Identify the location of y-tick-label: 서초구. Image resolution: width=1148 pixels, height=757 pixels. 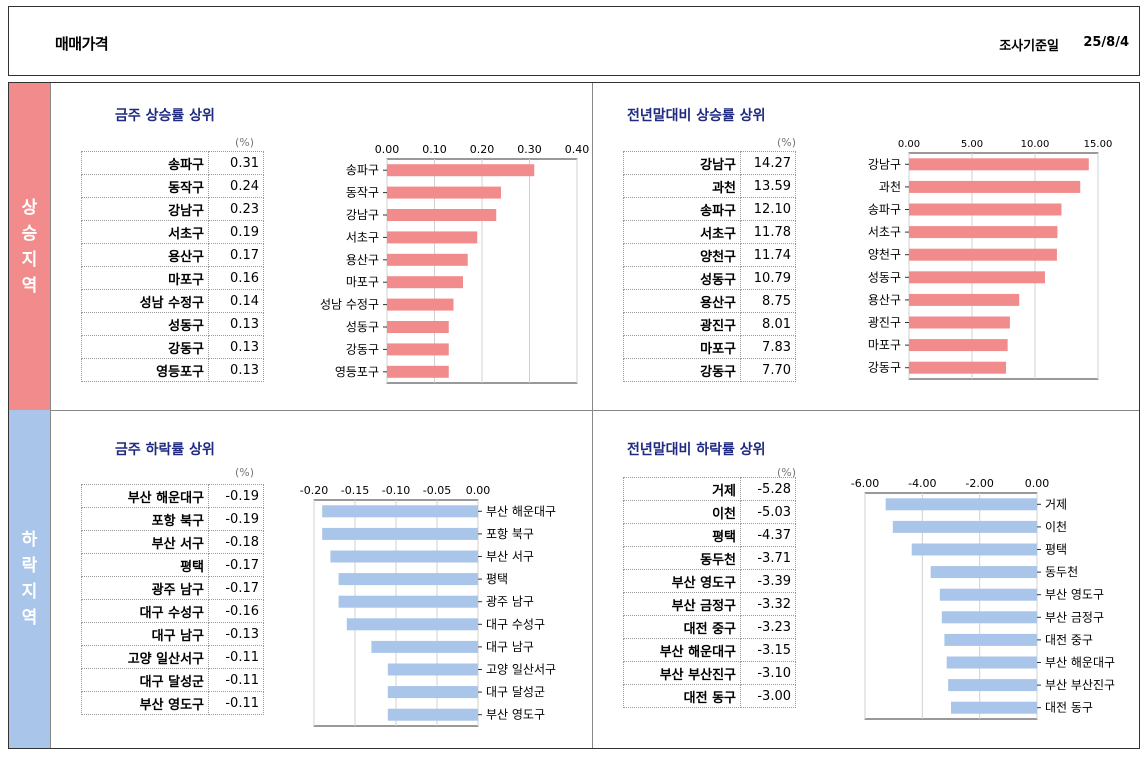
(884, 232).